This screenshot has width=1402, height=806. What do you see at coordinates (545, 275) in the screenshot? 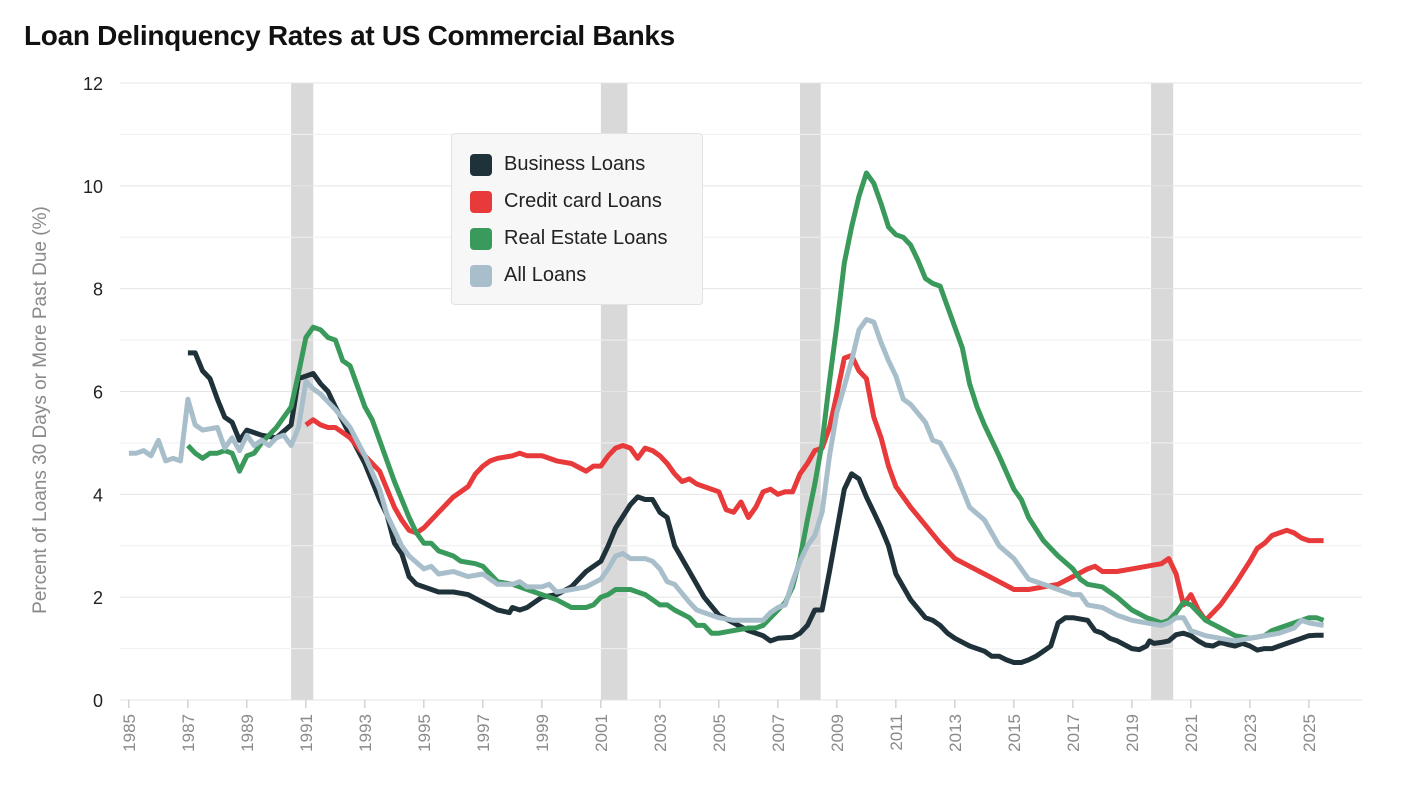
I see `legend-label: All Loans` at bounding box center [545, 275].